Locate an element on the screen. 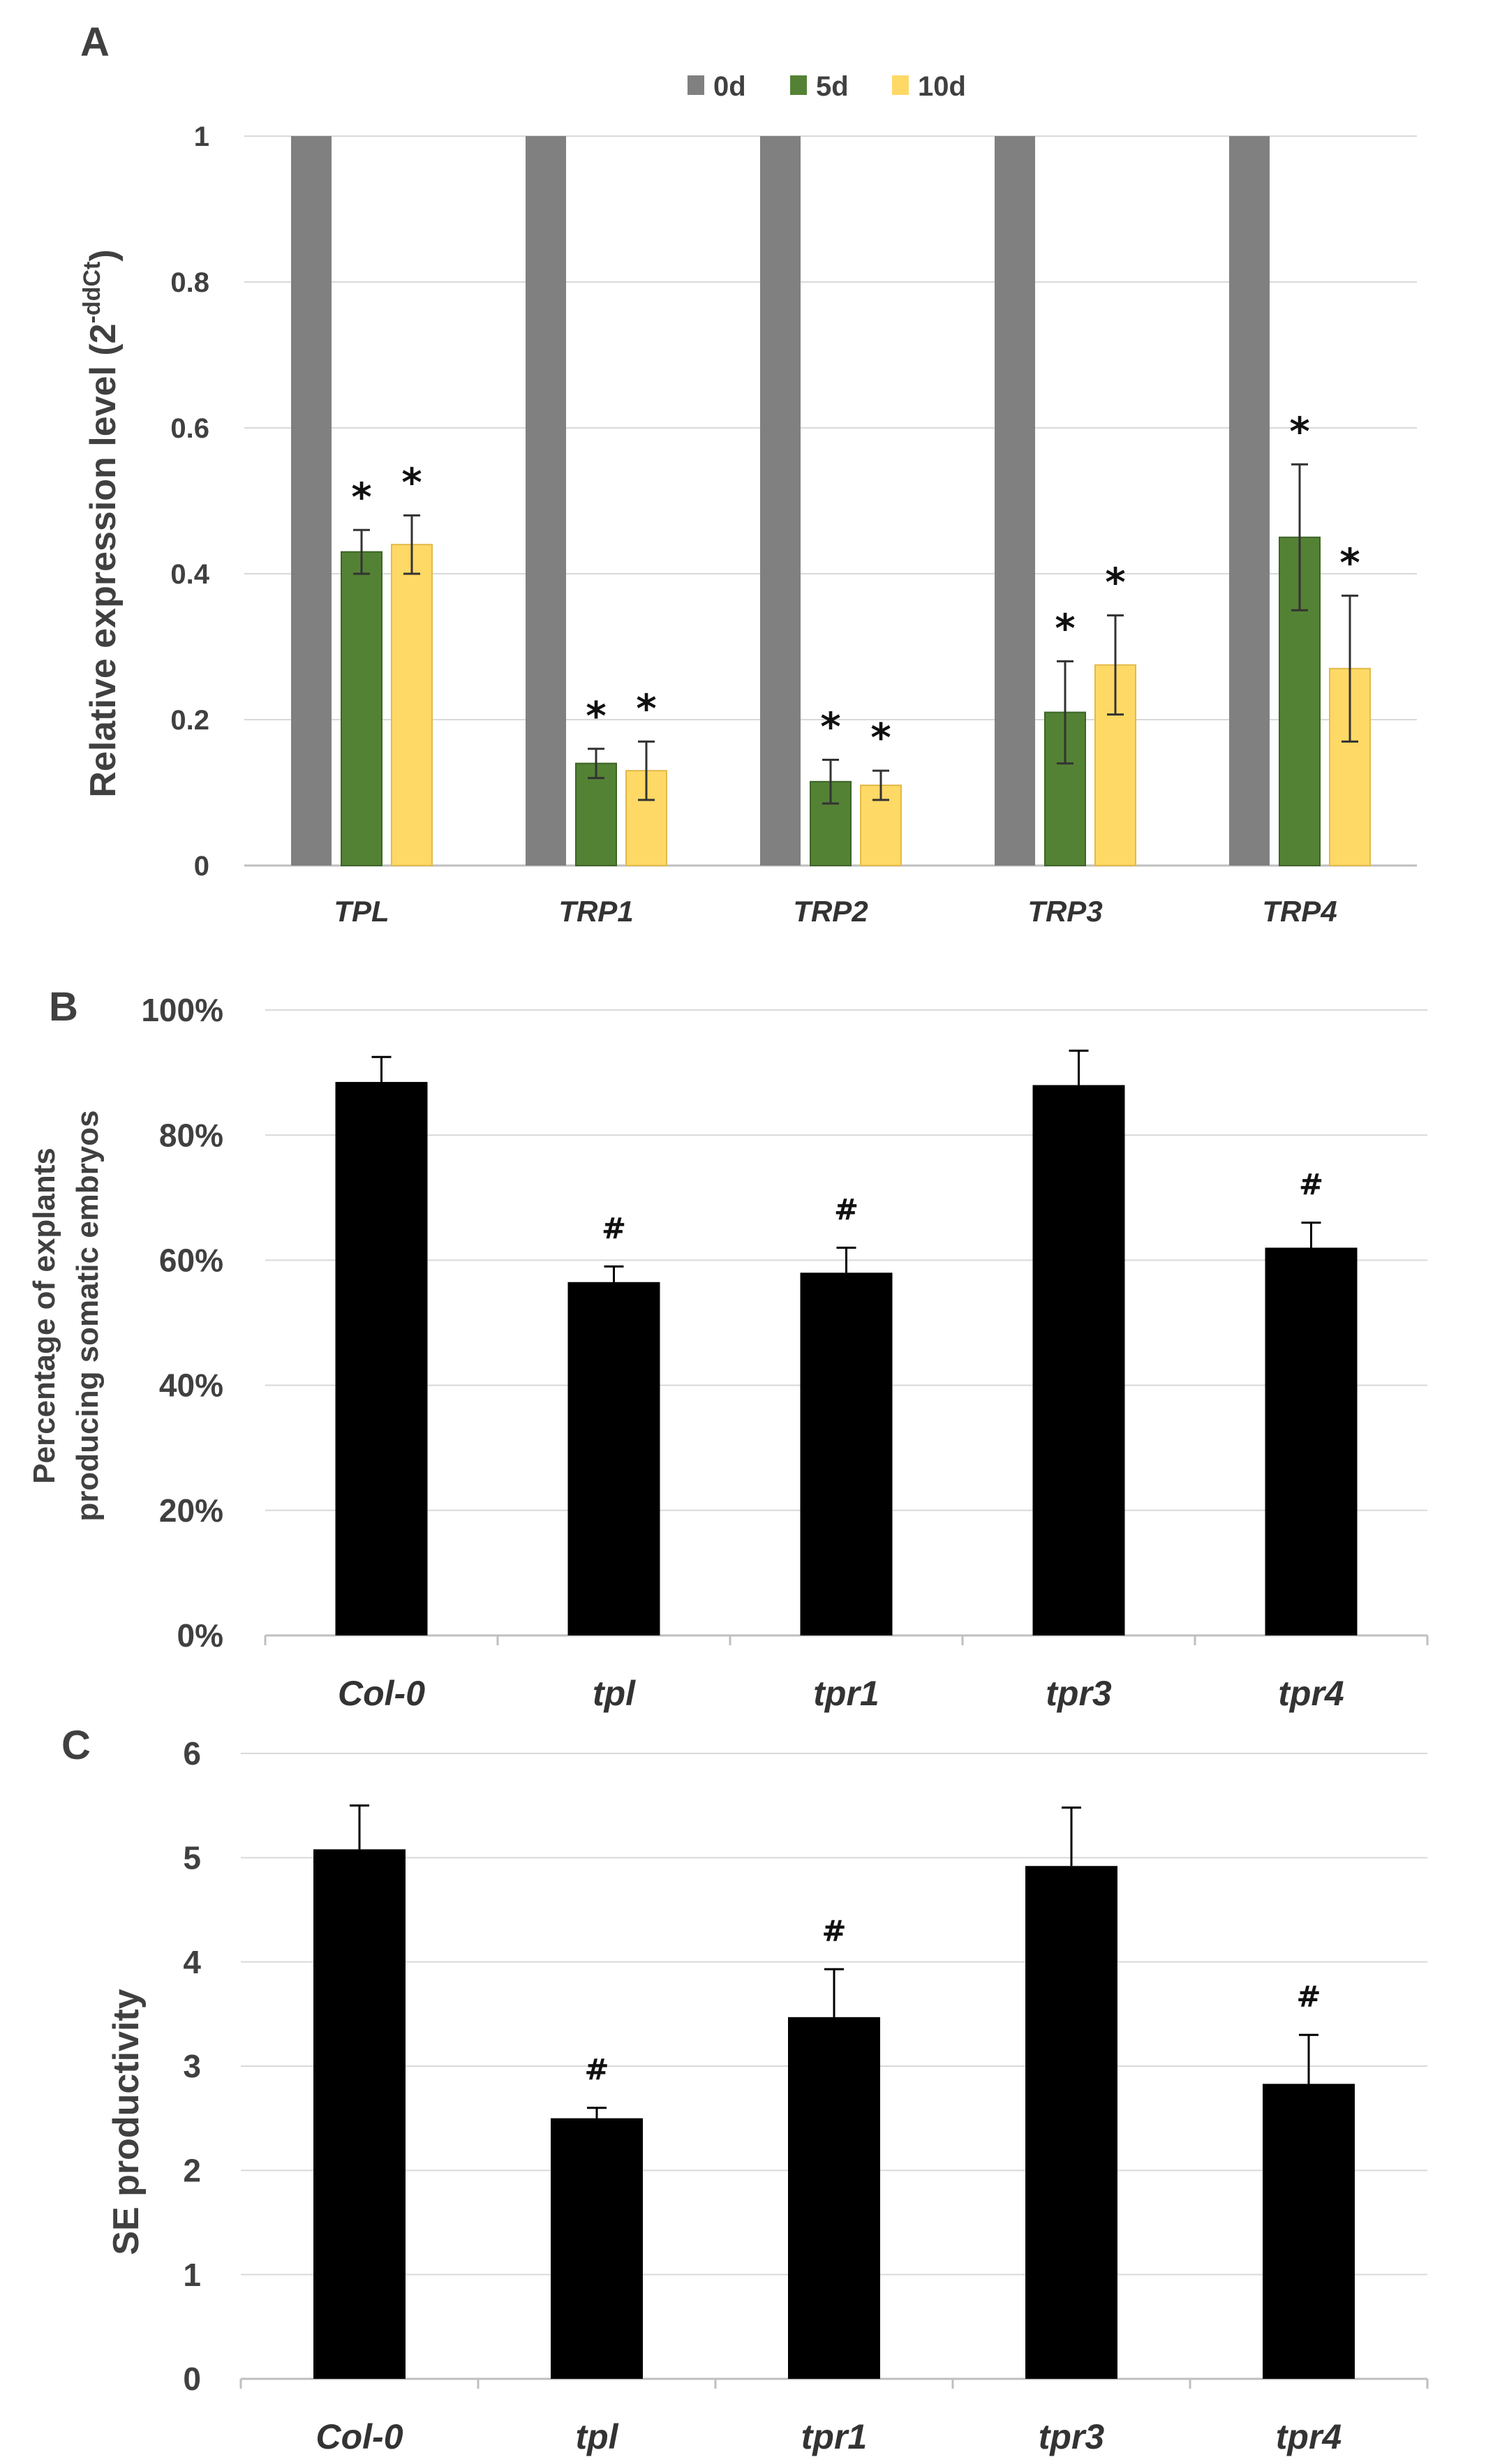 Image resolution: width=1486 pixels, height=2464 pixels. bar-tpr1-productivity is located at coordinates (834, 2198).